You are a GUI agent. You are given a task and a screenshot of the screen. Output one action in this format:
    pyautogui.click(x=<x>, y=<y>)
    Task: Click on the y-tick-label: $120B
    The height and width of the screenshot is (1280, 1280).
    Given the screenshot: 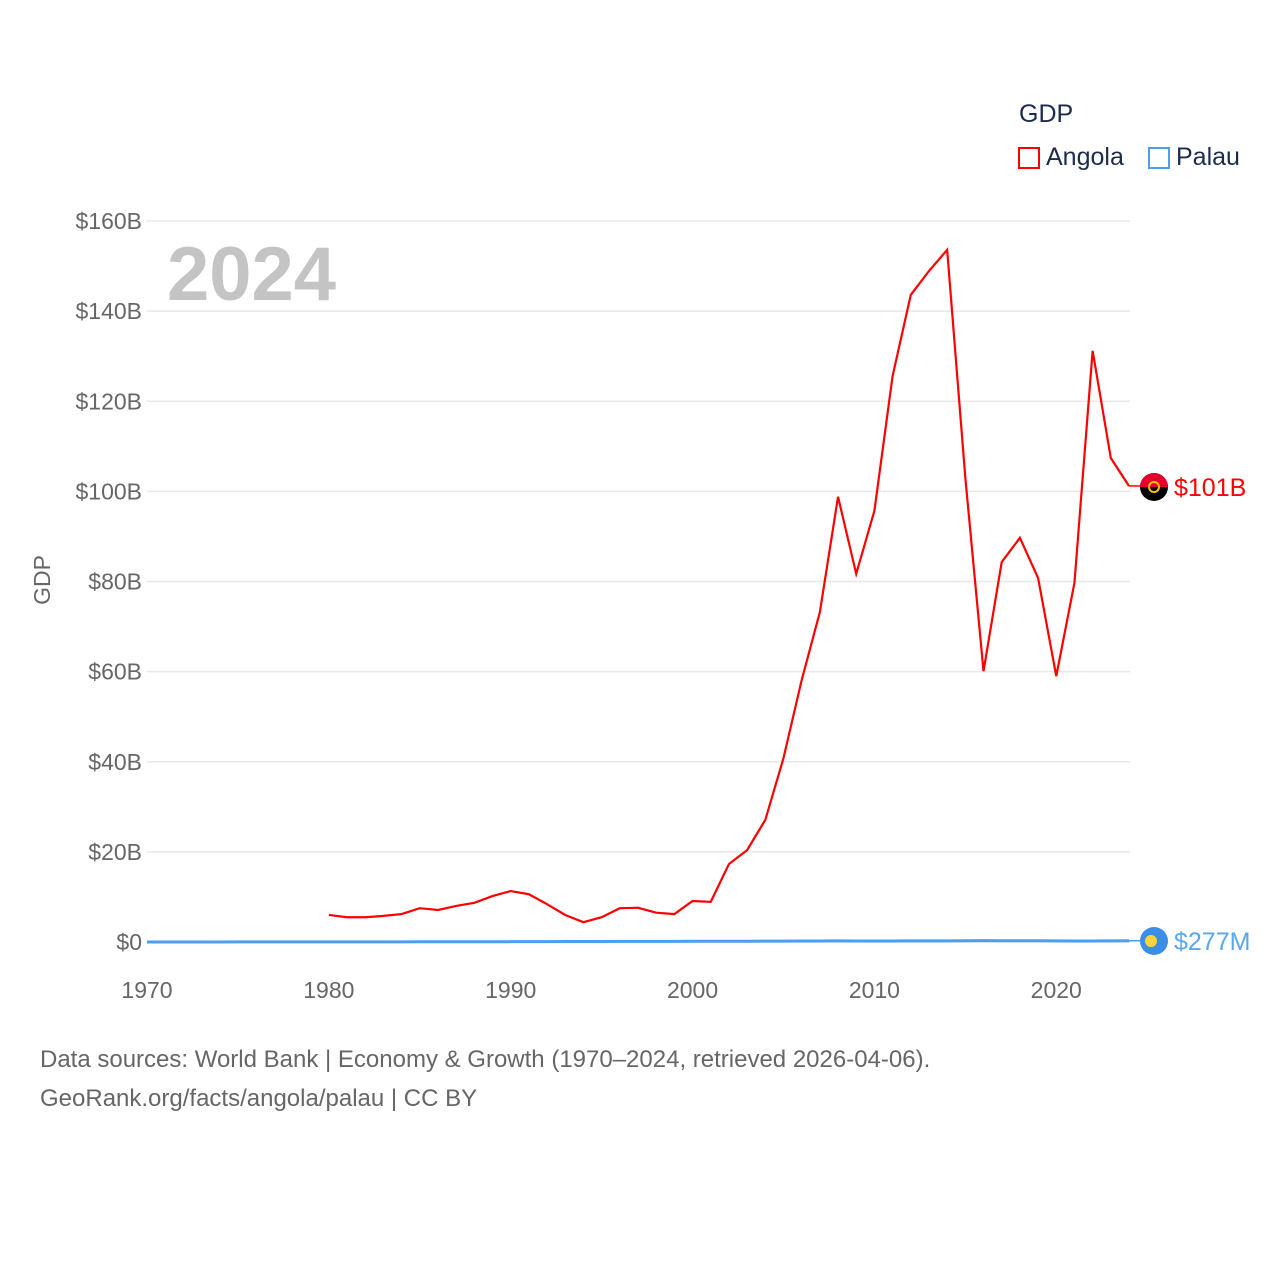 What is the action you would take?
    pyautogui.click(x=108, y=401)
    